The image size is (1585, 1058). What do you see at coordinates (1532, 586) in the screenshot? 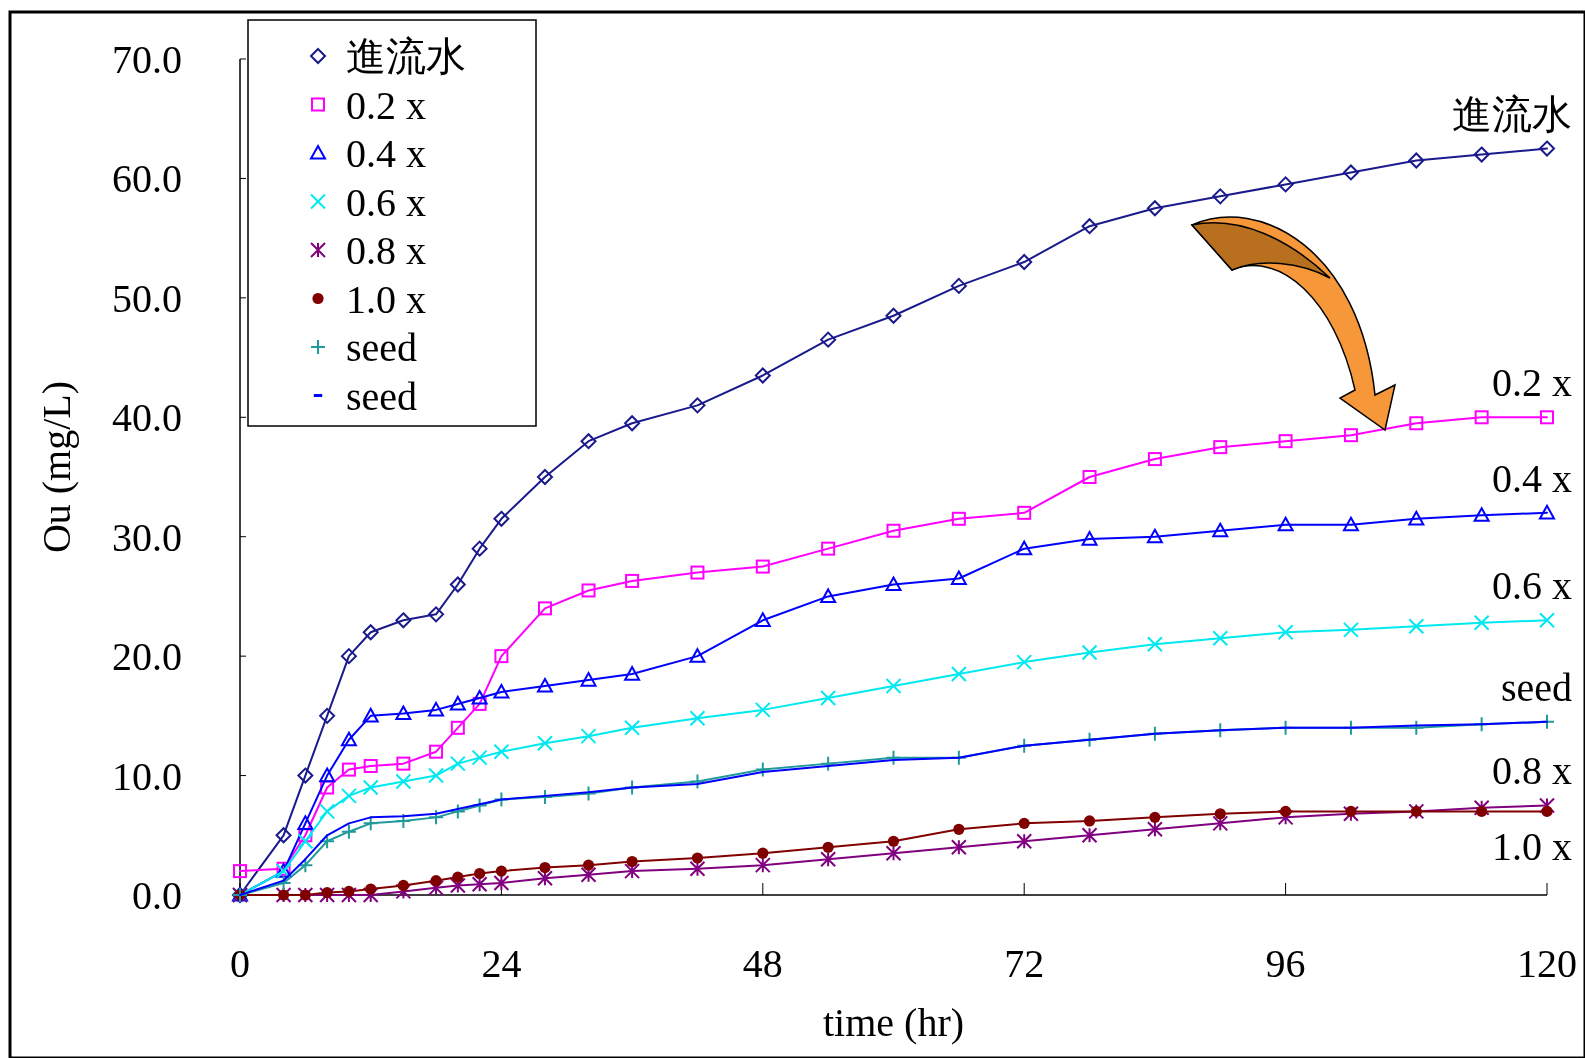
I see `annotation: 0.6 x` at bounding box center [1532, 586].